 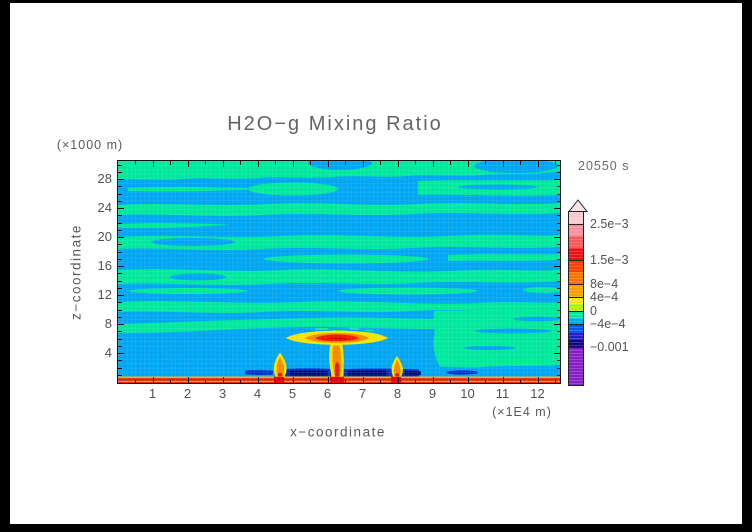 I want to click on x-tick-label: 6, so click(x=327, y=393).